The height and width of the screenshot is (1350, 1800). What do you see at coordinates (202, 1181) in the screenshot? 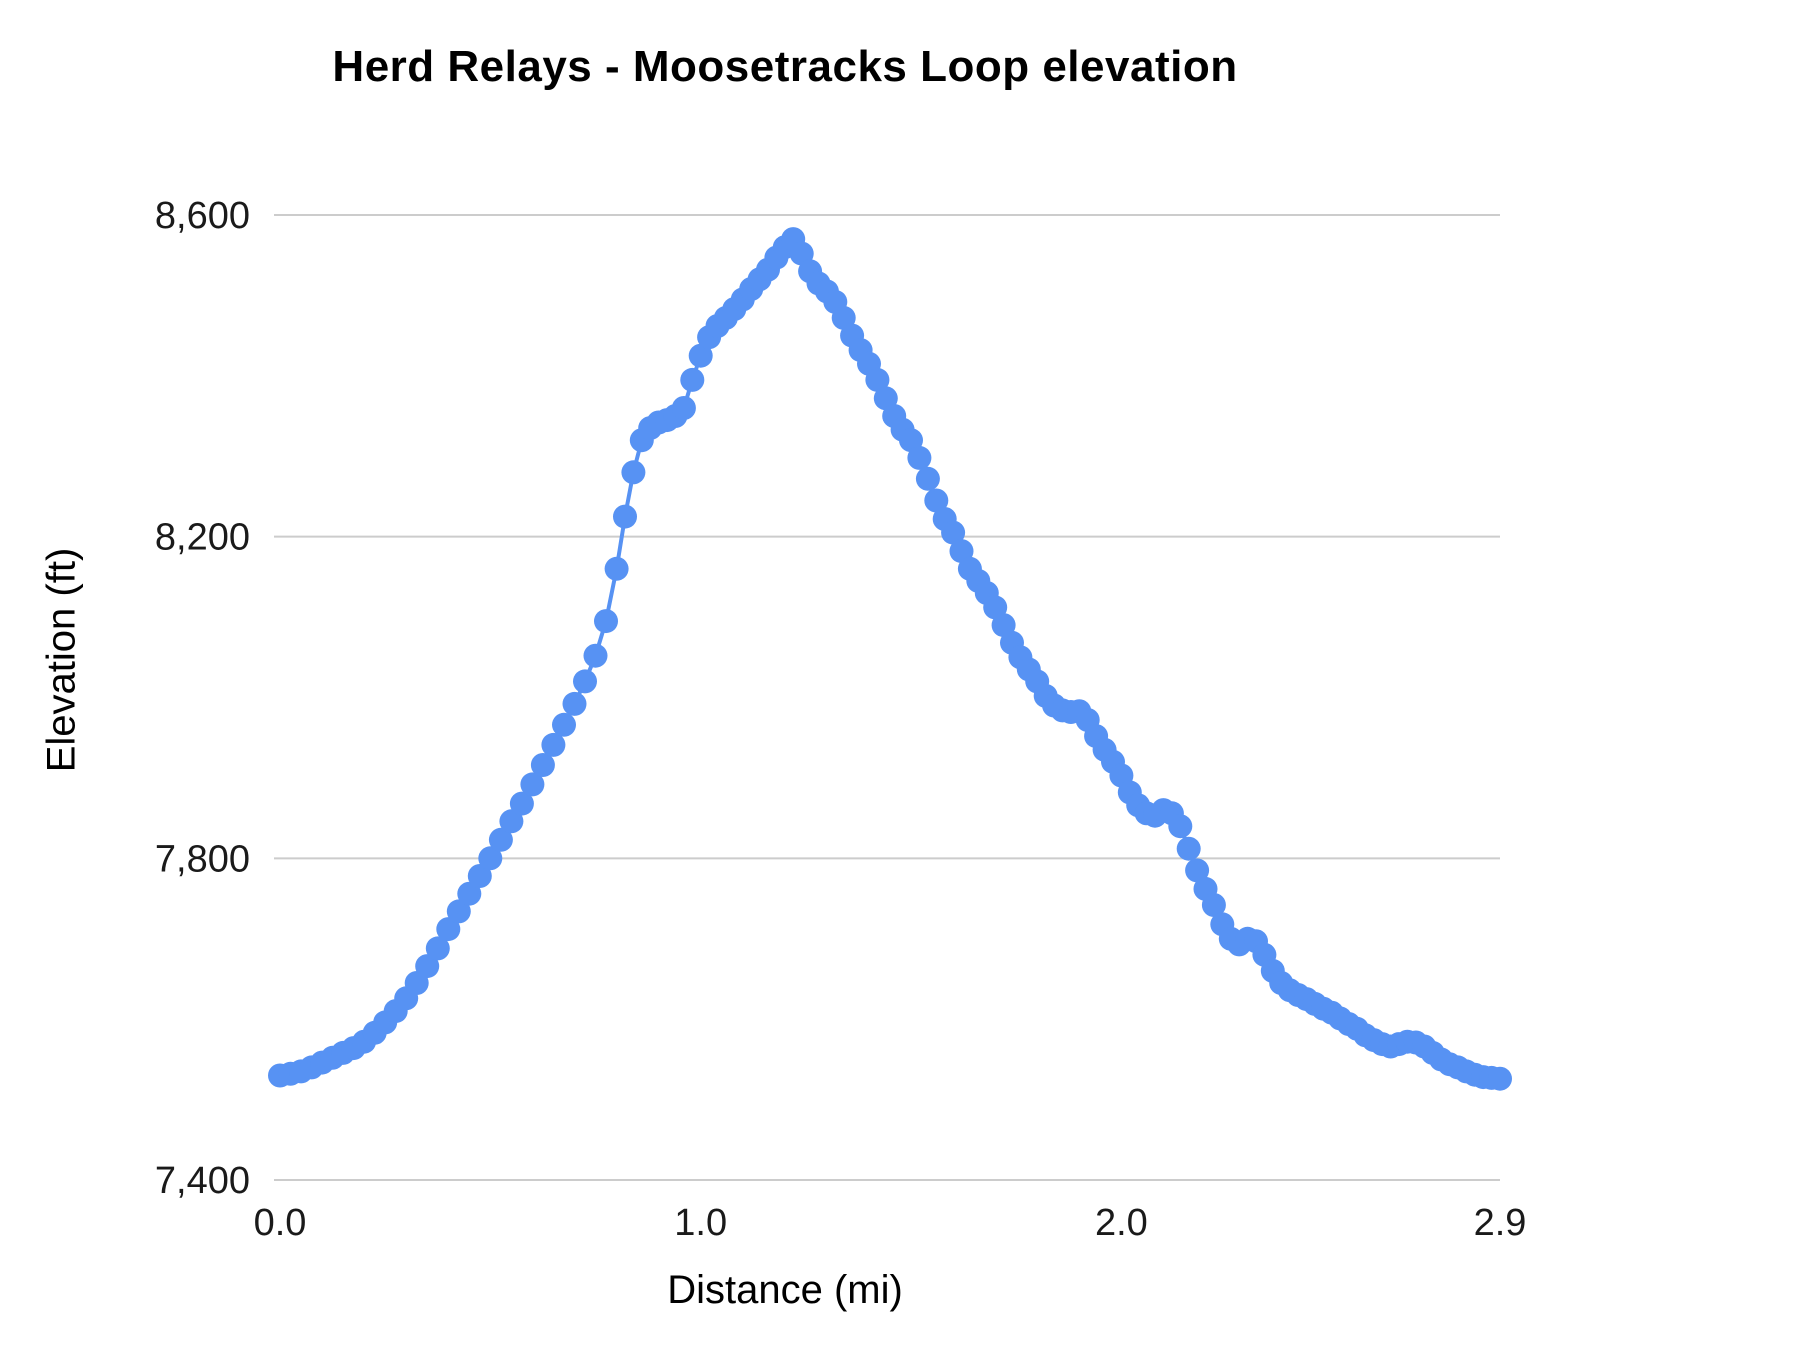
I see `y-tick-label: 7,400` at bounding box center [202, 1181].